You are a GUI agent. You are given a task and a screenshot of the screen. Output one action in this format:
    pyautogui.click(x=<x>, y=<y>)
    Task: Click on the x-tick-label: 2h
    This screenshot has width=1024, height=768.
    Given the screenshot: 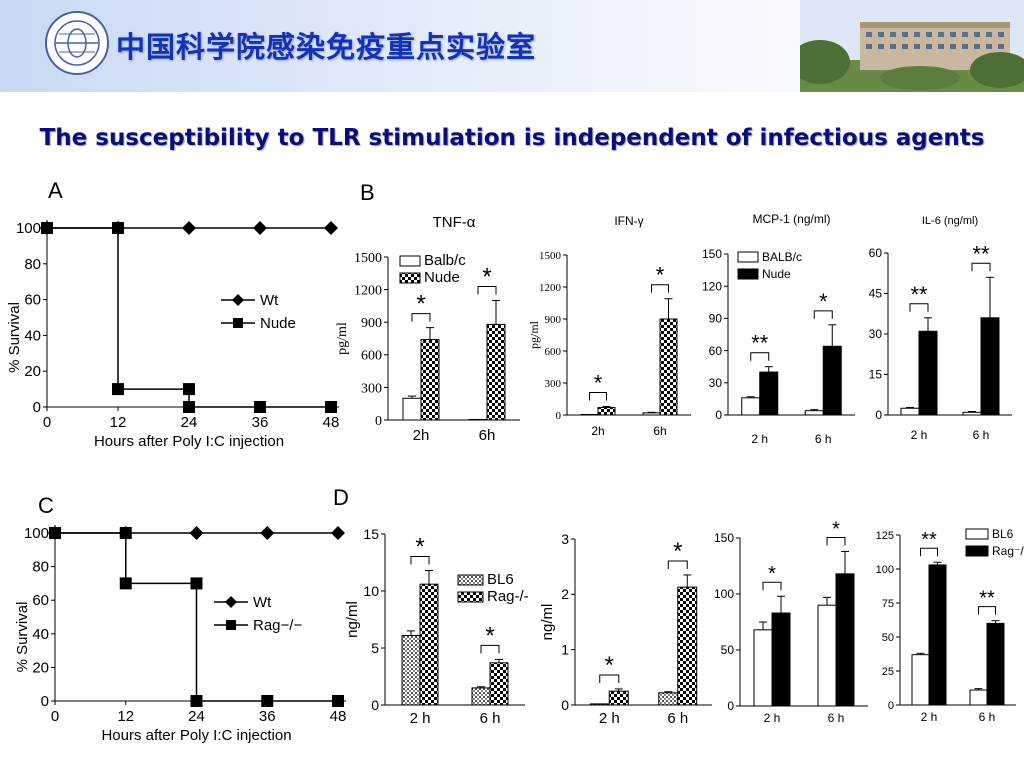 What is the action you would take?
    pyautogui.click(x=421, y=435)
    